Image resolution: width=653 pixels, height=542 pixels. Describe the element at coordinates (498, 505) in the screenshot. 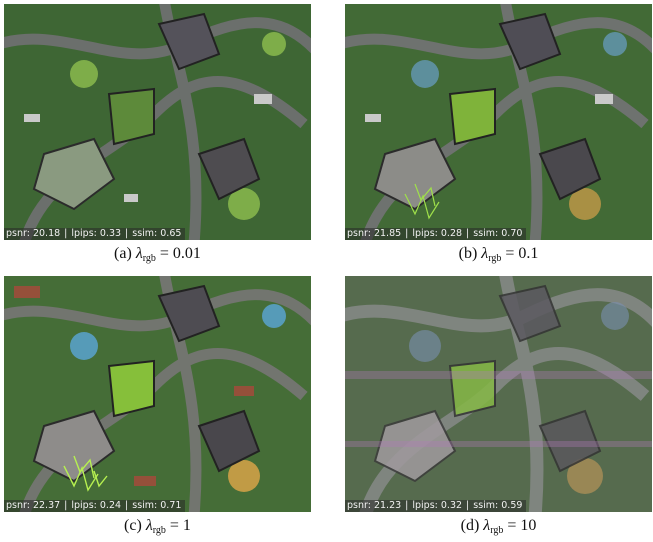

I see `ssim-value: ssim: 0.59` at that location.